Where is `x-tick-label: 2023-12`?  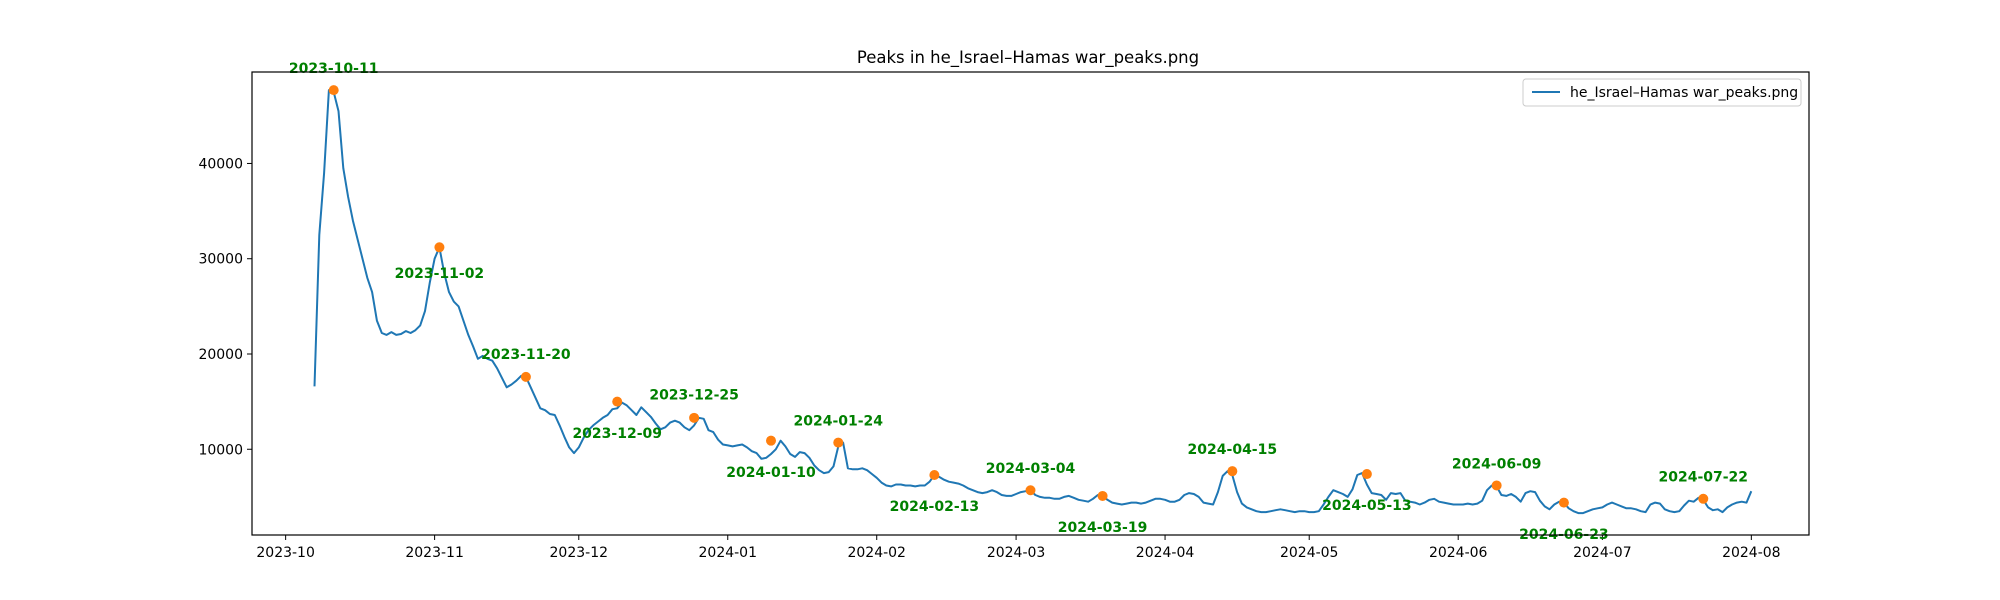 x-tick-label: 2023-12 is located at coordinates (579, 553).